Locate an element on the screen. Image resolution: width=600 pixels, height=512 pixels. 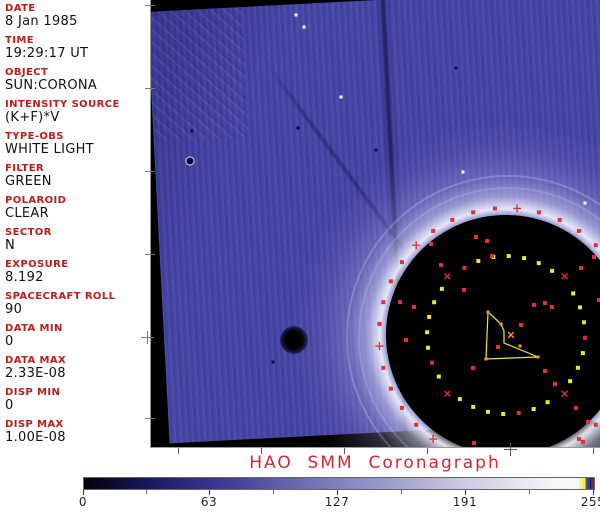
field-label: TIME is located at coordinates (19, 40).